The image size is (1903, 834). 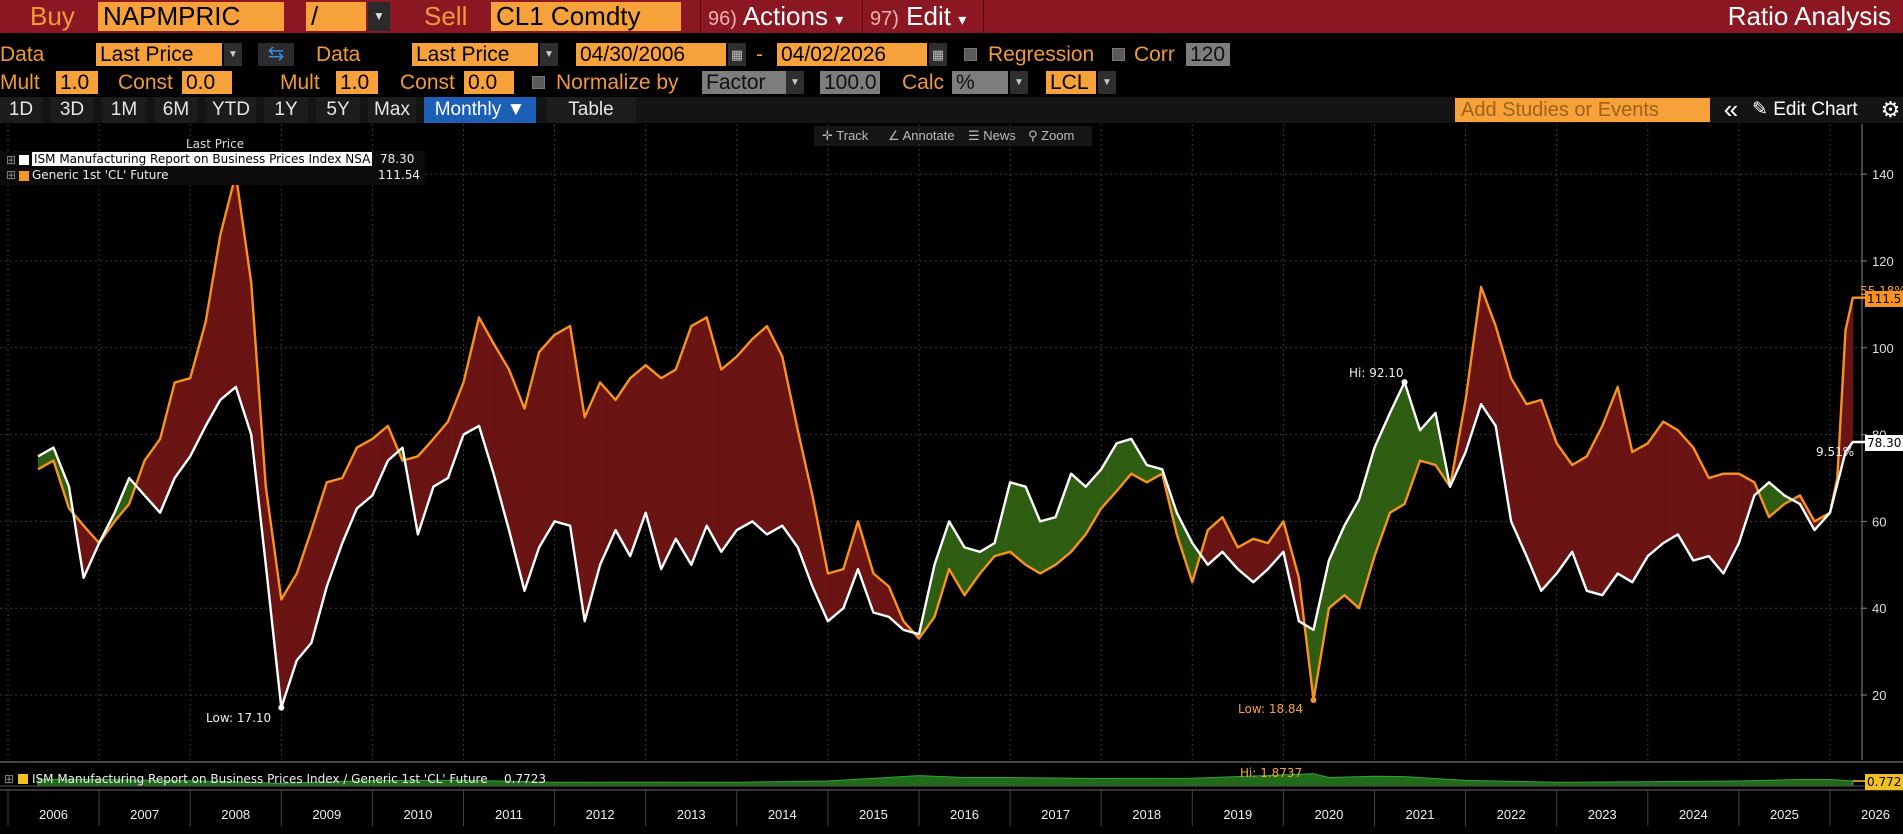 I want to click on data-field-select: Last Price, so click(x=159, y=54).